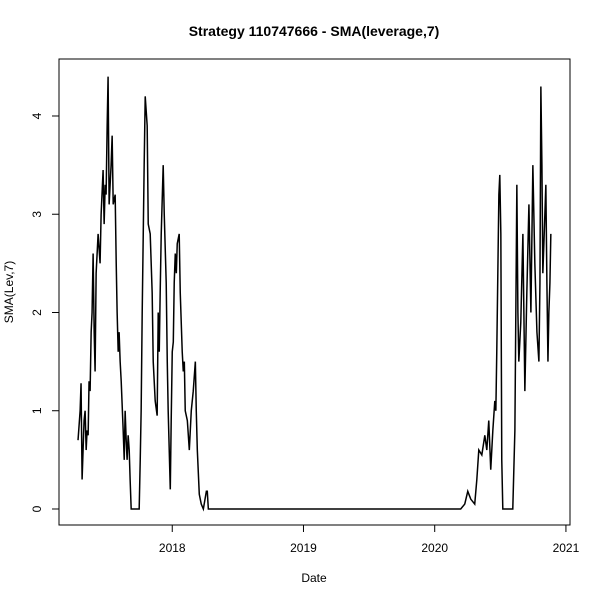 This screenshot has width=600, height=605. Describe the element at coordinates (434, 548) in the screenshot. I see `x-tick-label: 2020` at that location.